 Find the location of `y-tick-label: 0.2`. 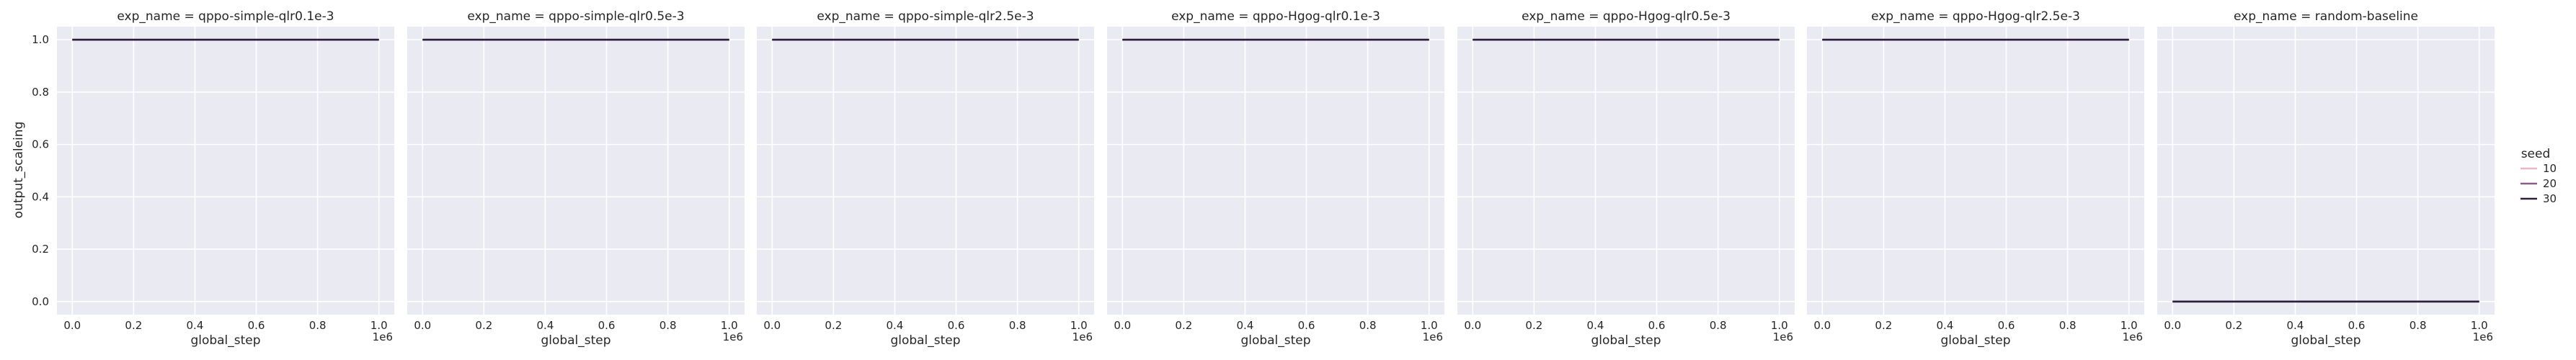

y-tick-label: 0.2 is located at coordinates (40, 249).